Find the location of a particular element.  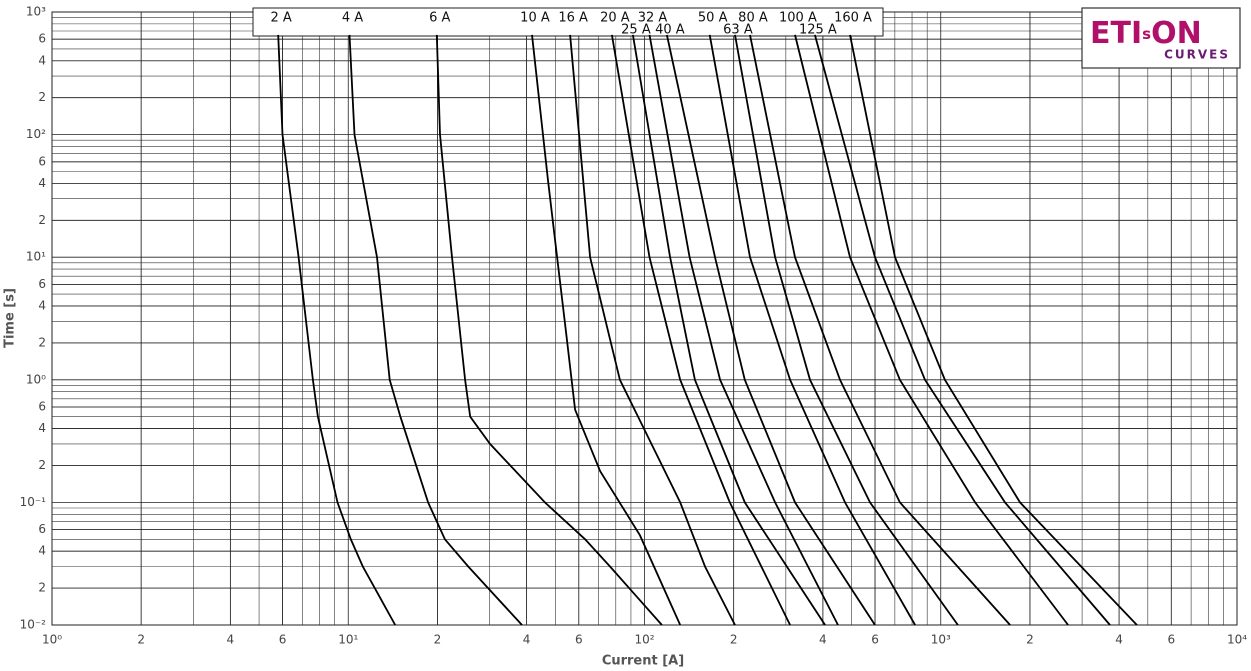

legend-label: 2 A is located at coordinates (281, 18).